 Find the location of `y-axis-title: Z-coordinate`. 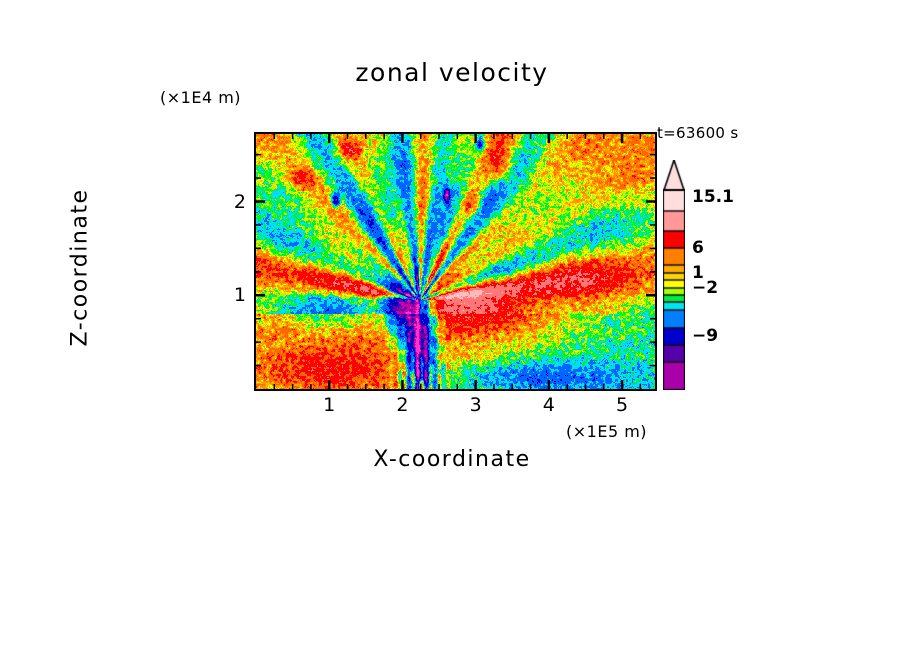

y-axis-title: Z-coordinate is located at coordinates (80, 267).